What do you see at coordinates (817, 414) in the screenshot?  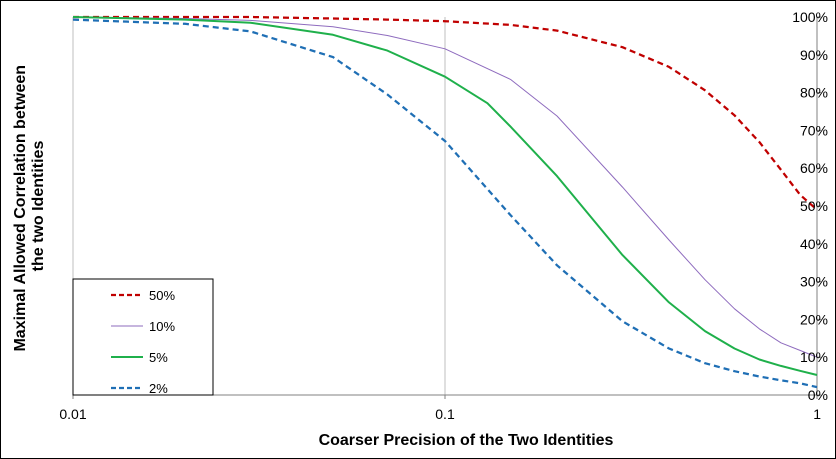 I see `x-tick-label-2: 1` at bounding box center [817, 414].